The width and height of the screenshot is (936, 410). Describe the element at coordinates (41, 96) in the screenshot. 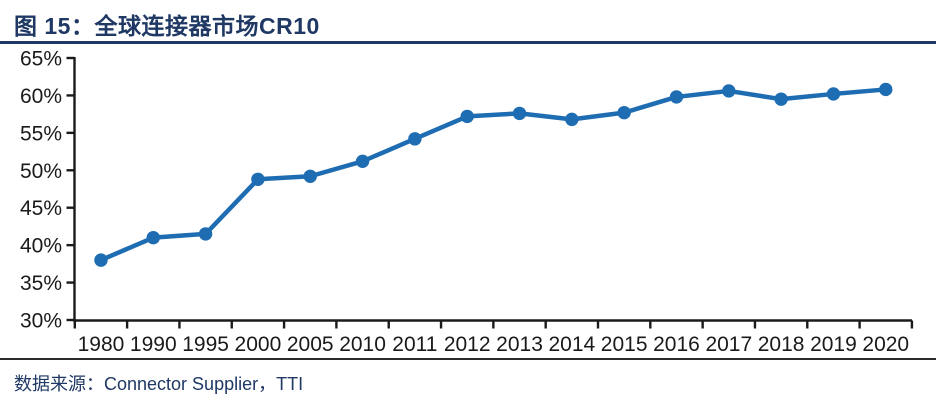

I see `y-axis-tick-label: 60%` at that location.